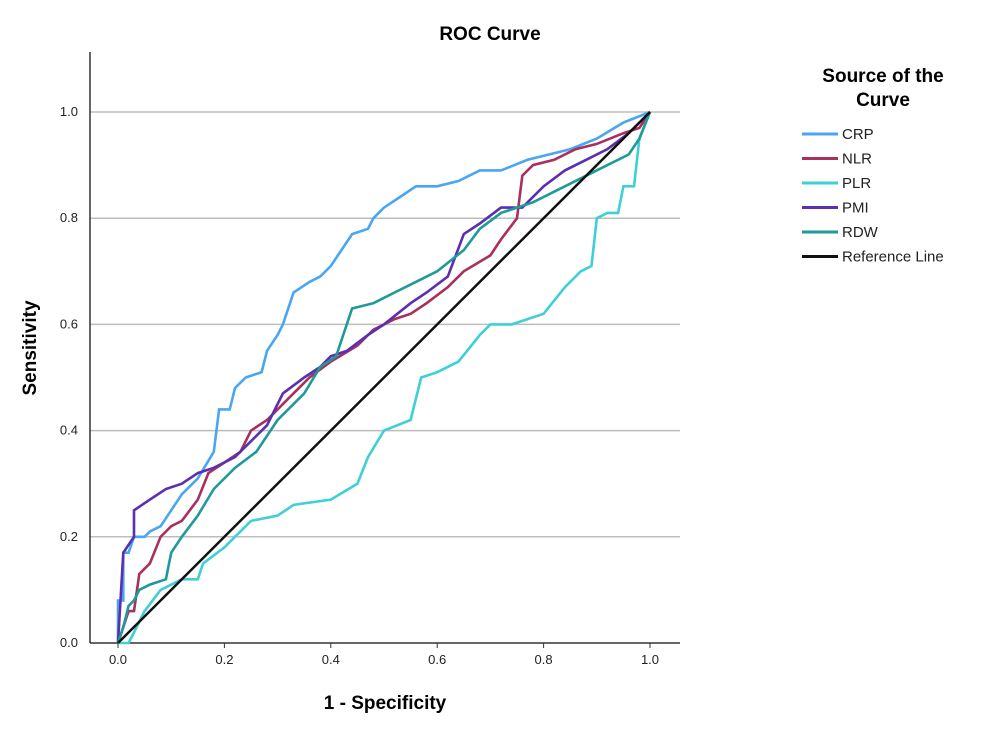 The height and width of the screenshot is (729, 986). I want to click on legend-title-line2: Curve, so click(883, 100).